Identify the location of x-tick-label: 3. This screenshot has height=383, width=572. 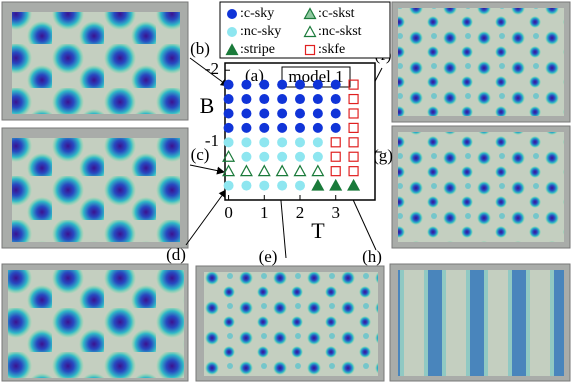
(335, 212).